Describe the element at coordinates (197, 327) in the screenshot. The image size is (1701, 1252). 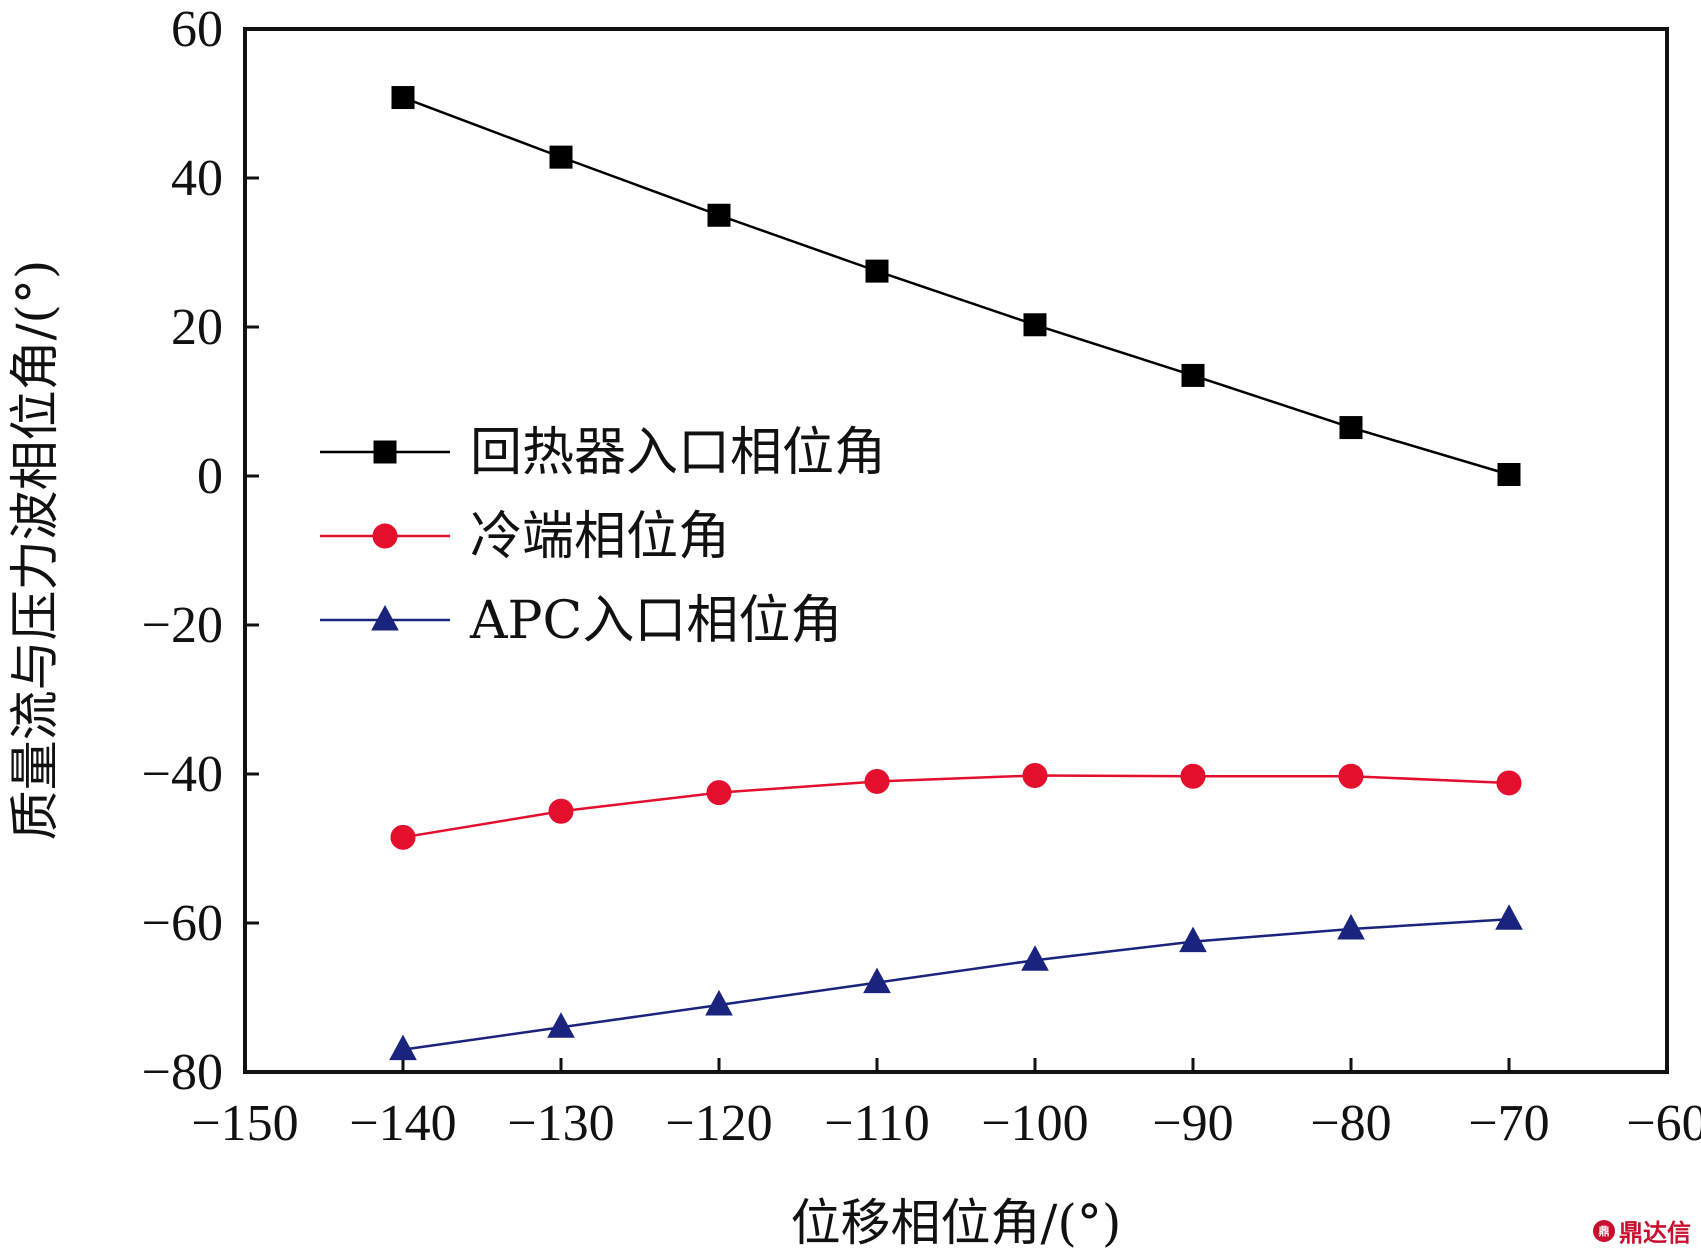
I see `y-tick-label: 20` at that location.